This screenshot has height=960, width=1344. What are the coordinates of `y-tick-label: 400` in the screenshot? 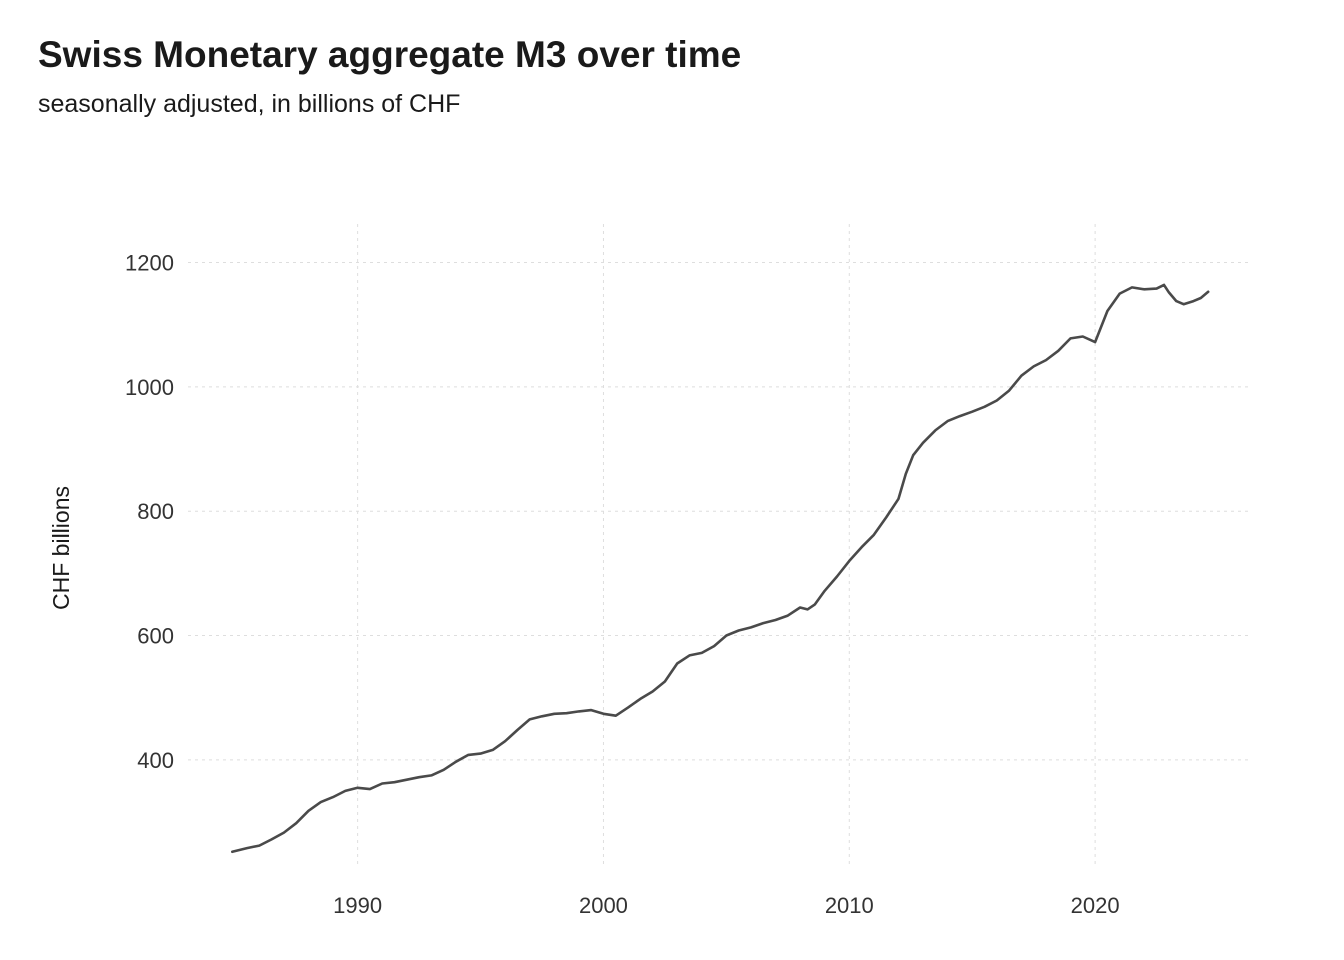 It's located at (155, 760).